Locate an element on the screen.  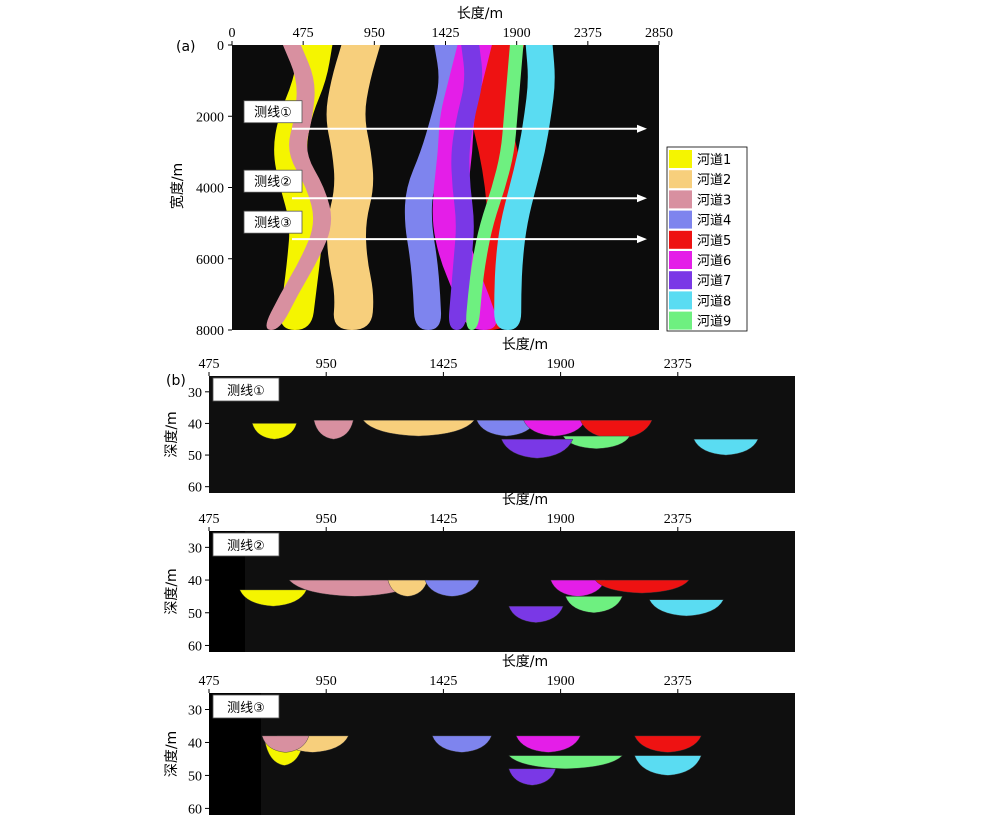
panel-a-channels is located at coordinates (410, 187).